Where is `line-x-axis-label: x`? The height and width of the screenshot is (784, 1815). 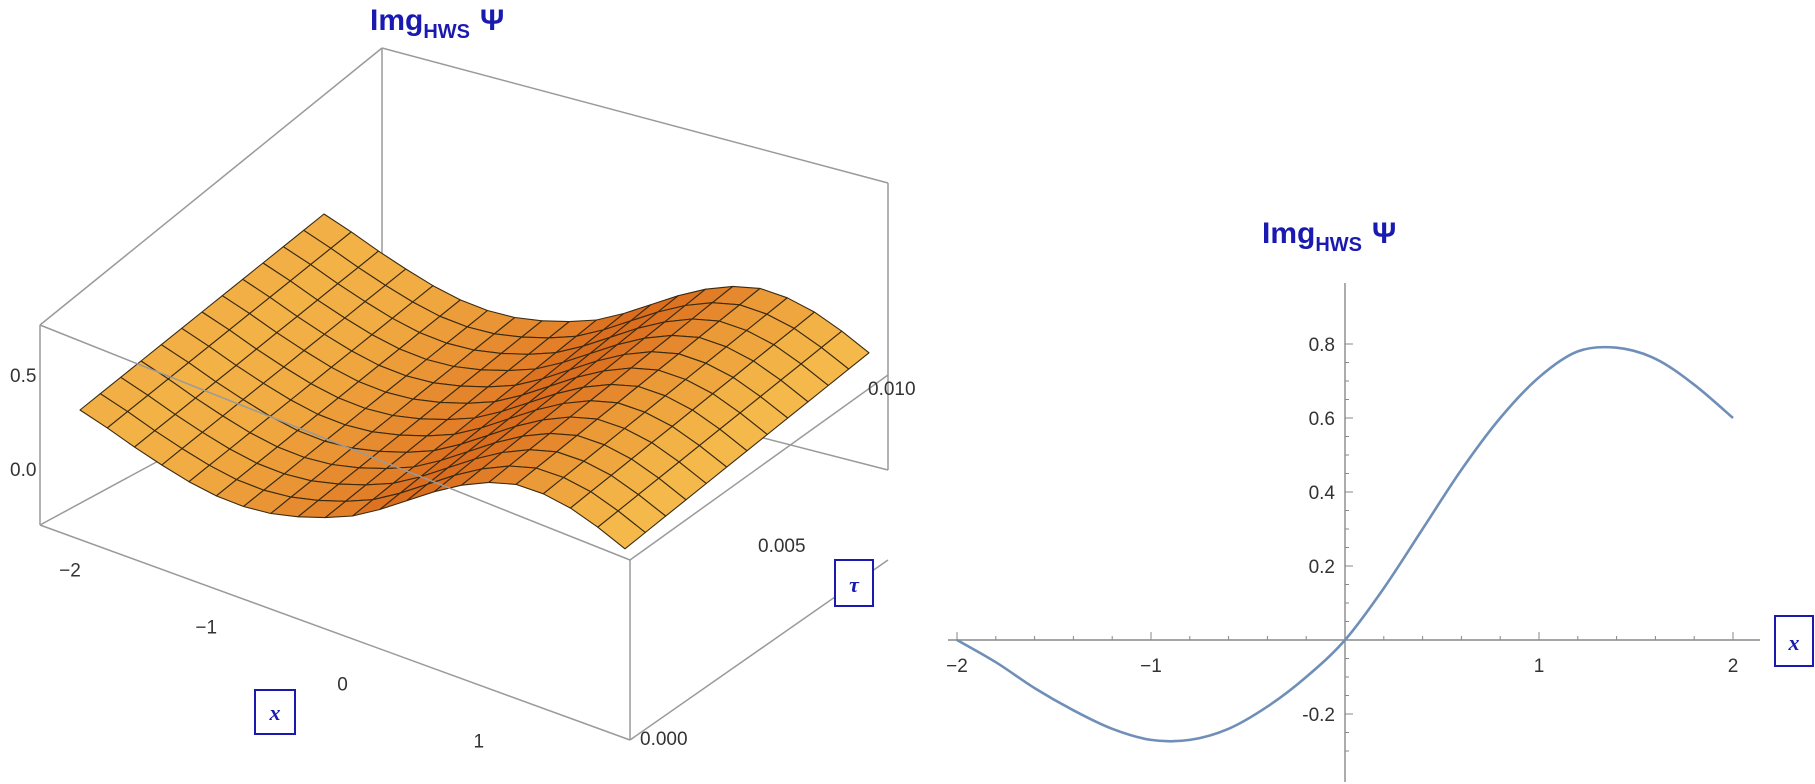
line-x-axis-label: x is located at coordinates (1794, 642).